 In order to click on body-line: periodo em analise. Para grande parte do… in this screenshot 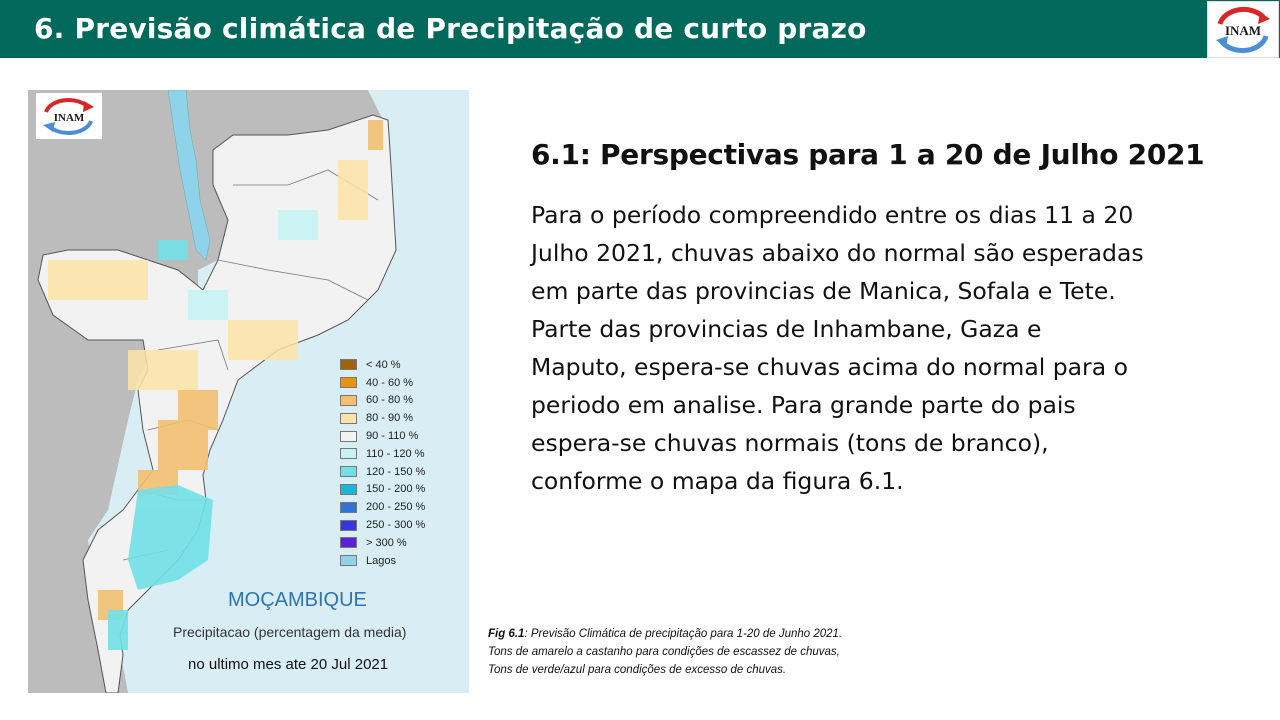, I will do `click(803, 405)`.